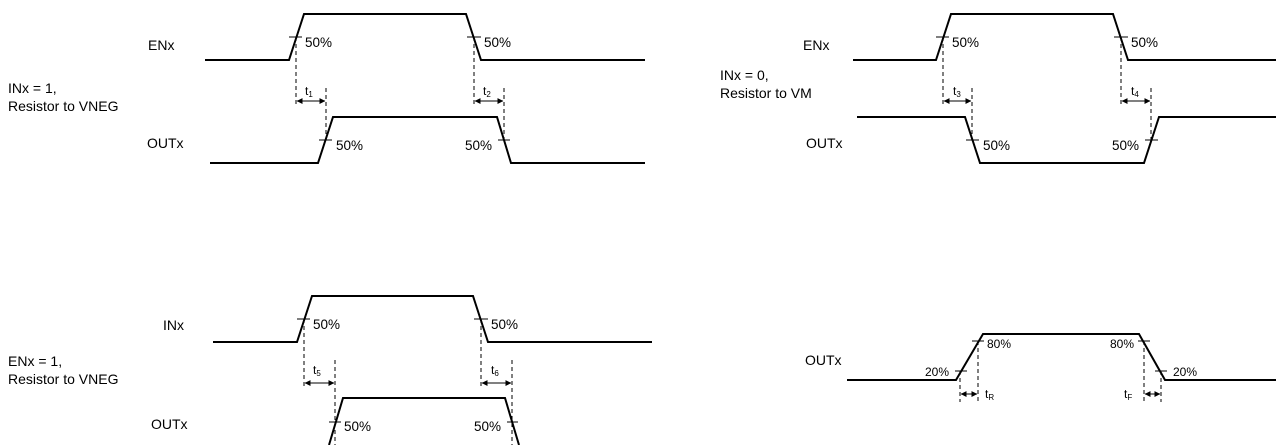 The height and width of the screenshot is (445, 1279). I want to click on diagram-rise-fall-time: OUTx 20% 80% 80% 20% tR tF, so click(1040, 367).